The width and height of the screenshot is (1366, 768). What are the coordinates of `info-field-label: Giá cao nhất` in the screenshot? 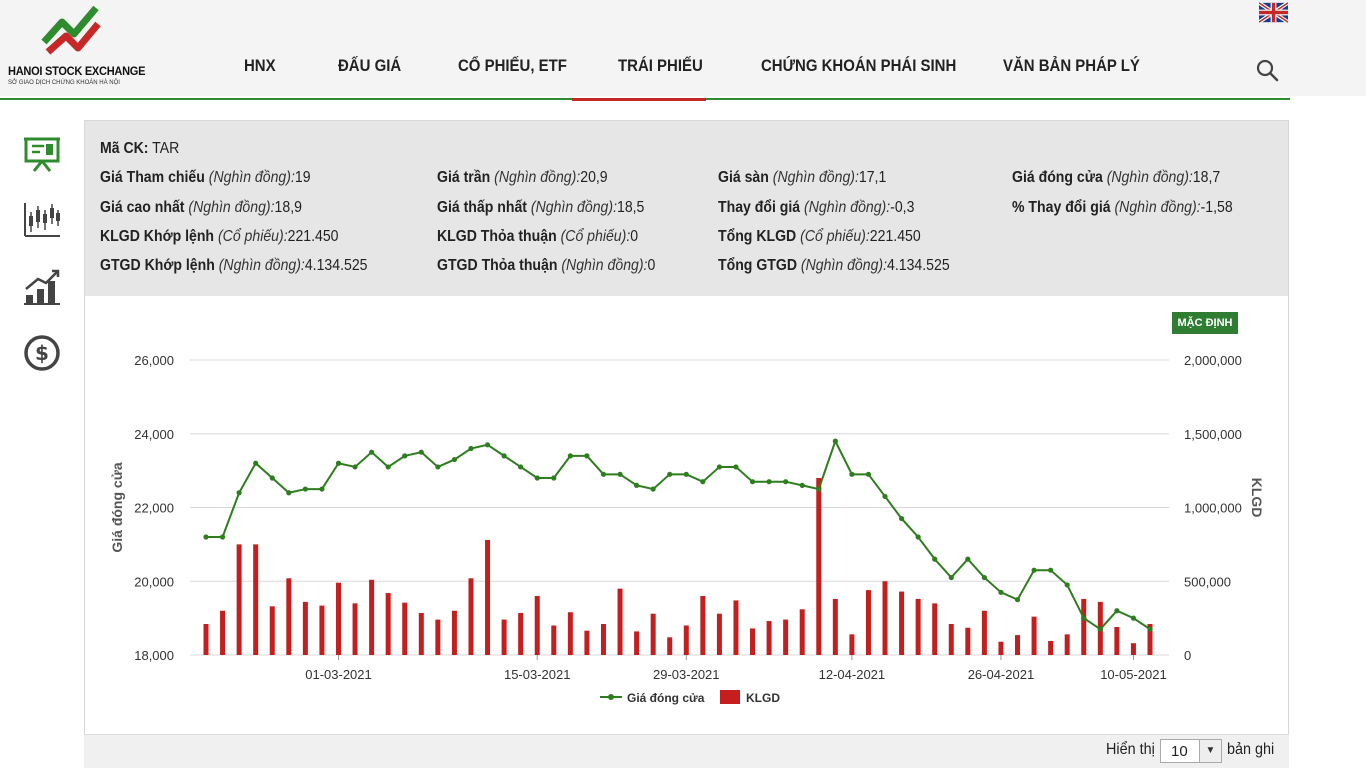 It's located at (142, 207).